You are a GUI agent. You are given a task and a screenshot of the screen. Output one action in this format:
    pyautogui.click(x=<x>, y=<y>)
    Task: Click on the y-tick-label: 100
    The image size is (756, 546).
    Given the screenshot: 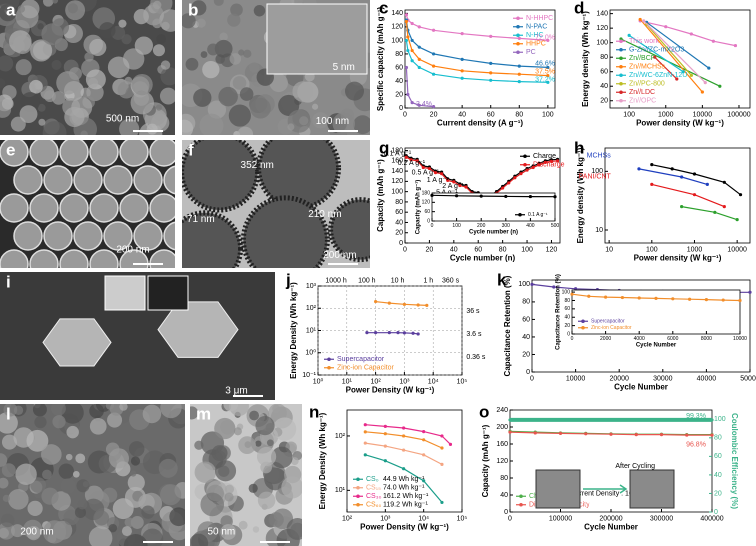 What is the action you would take?
    pyautogui.click(x=566, y=292)
    